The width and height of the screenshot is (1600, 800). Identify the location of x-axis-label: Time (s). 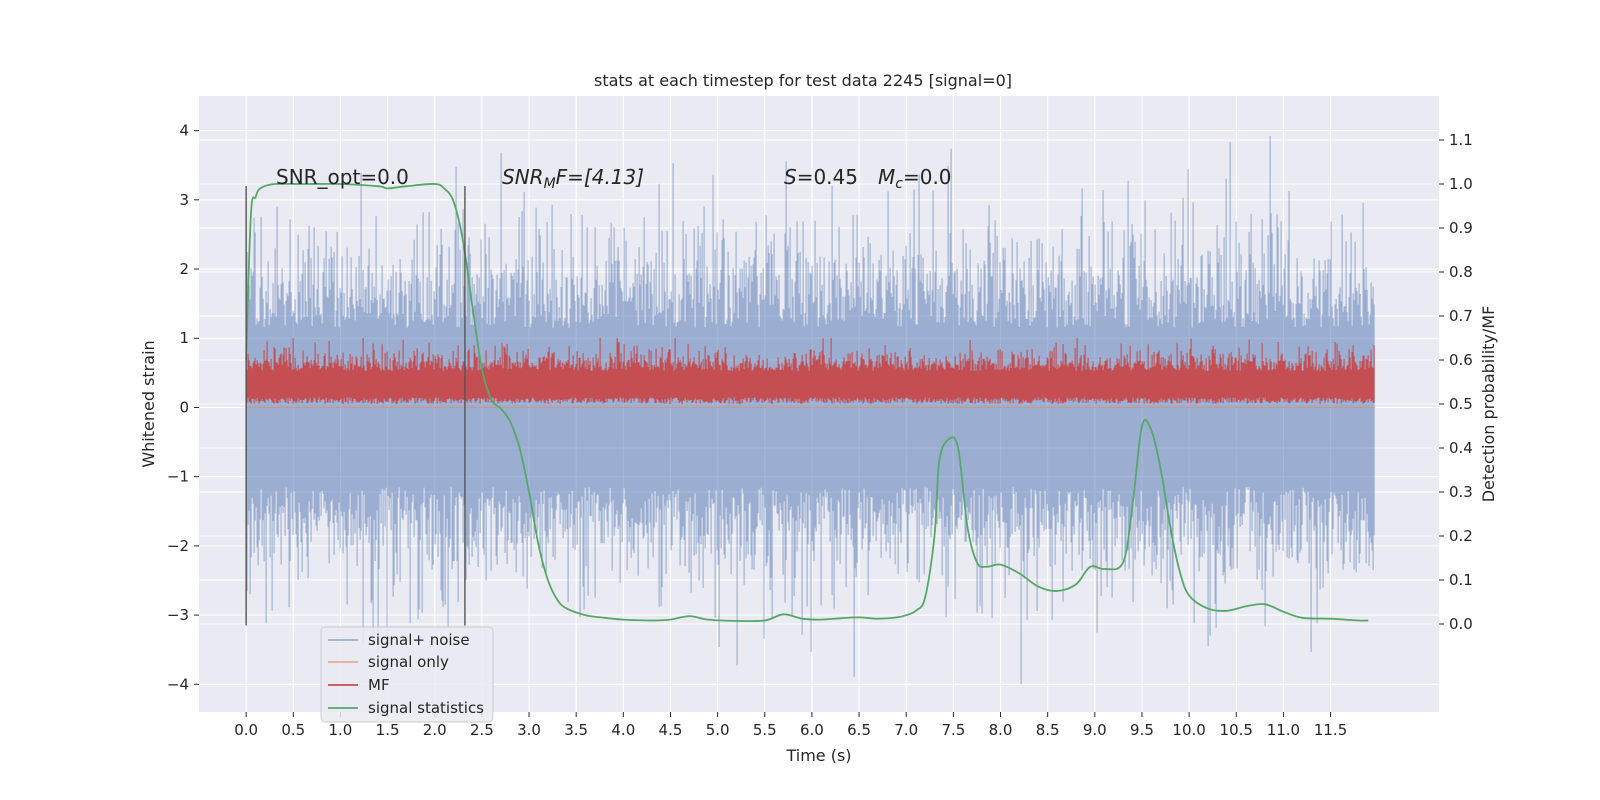
(818, 755).